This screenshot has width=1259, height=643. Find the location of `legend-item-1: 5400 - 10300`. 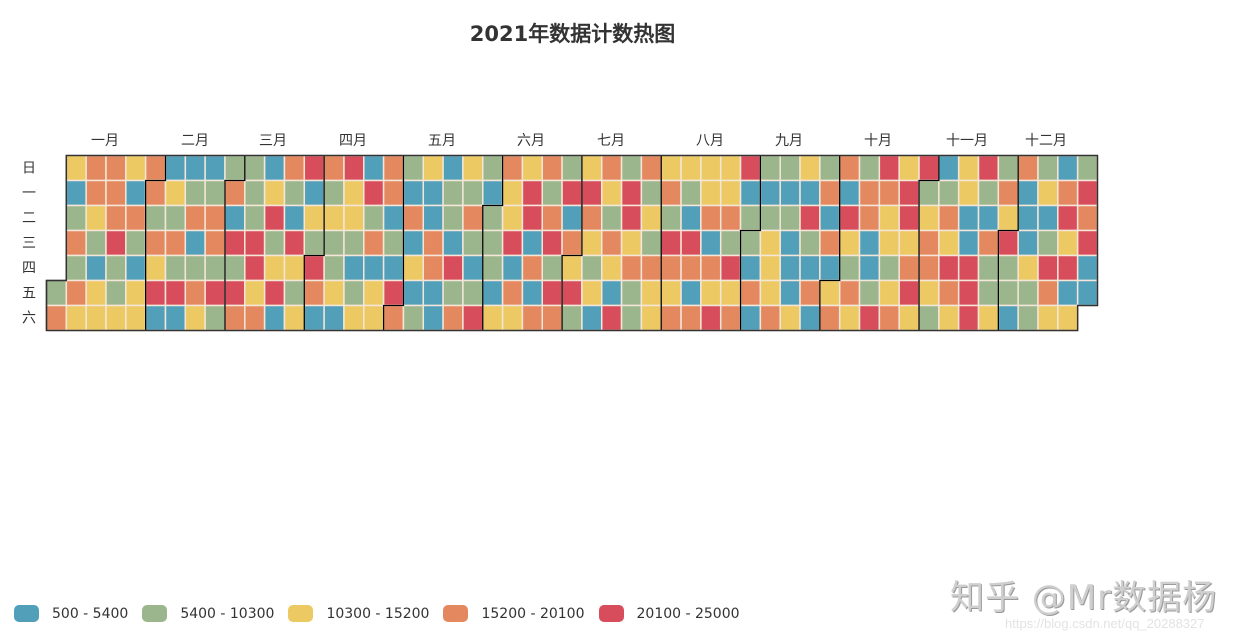

legend-item-1: 5400 - 10300 is located at coordinates (208, 613).